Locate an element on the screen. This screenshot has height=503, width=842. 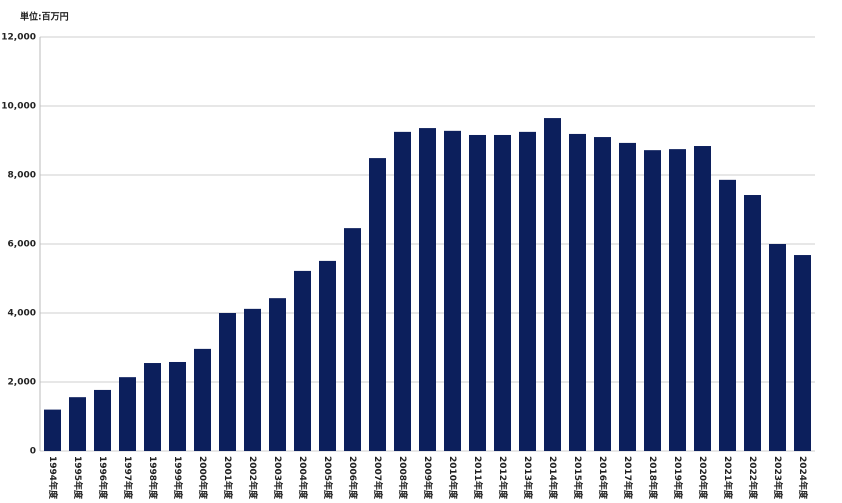
y-tick-label: 6,000 is located at coordinates (22, 245).